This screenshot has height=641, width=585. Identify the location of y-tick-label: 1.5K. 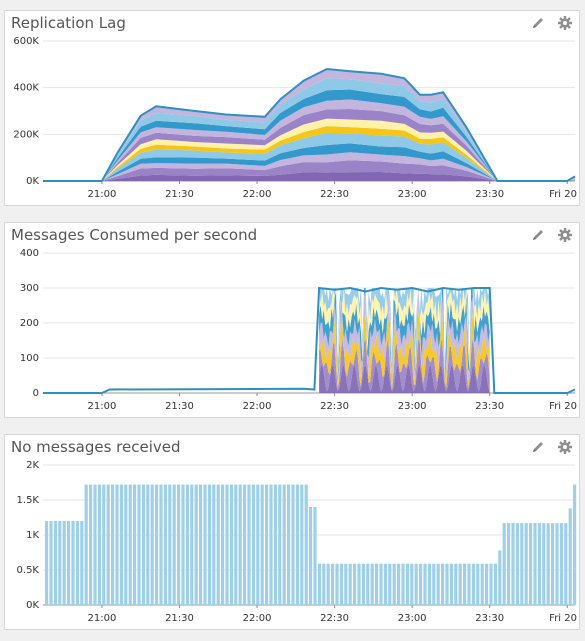
(28, 500).